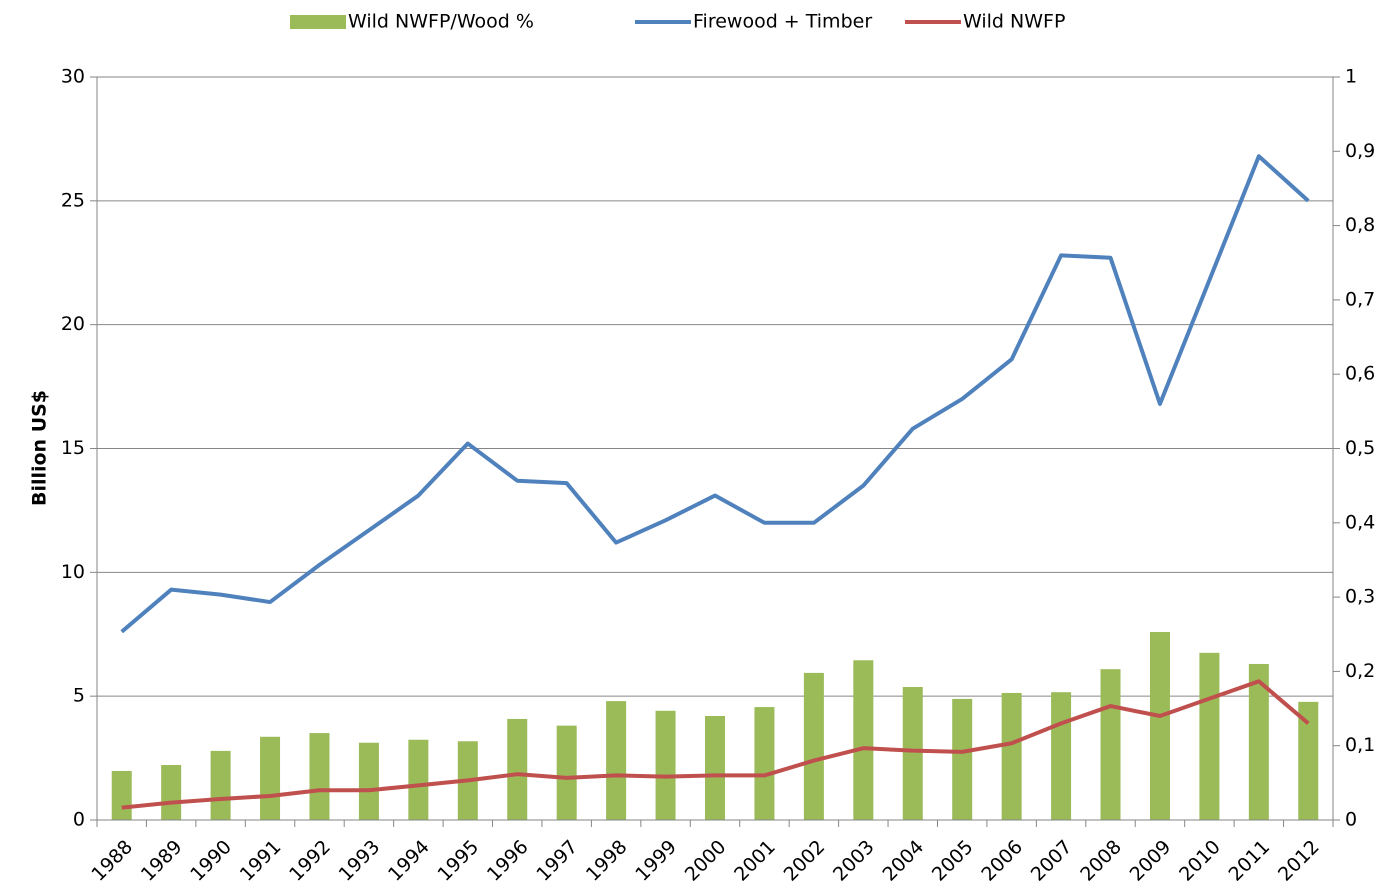 The image size is (1395, 894). Describe the element at coordinates (1360, 671) in the screenshot. I see `y2-tick-label: 0,2` at that location.